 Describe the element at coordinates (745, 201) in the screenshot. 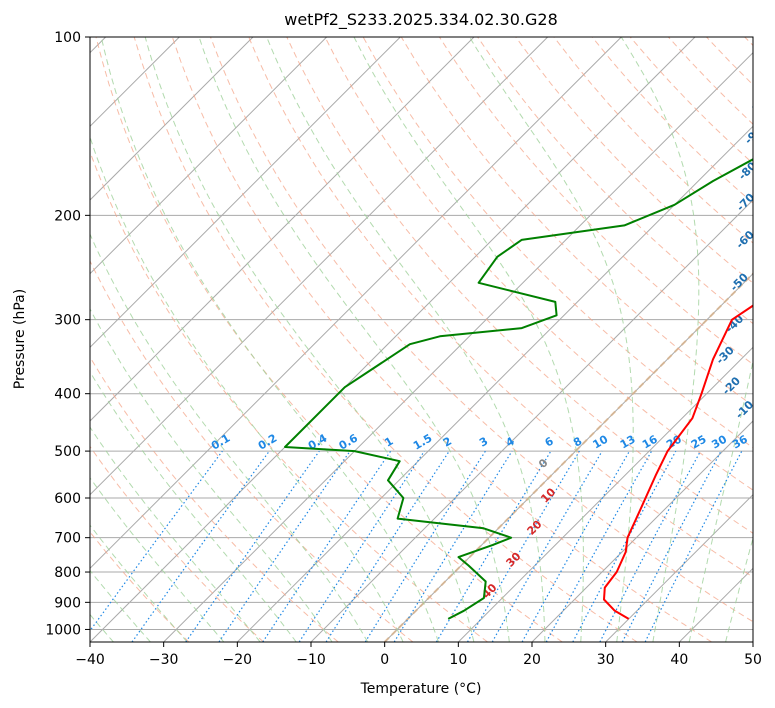

I see `dry-adiabat-label: -70` at that location.